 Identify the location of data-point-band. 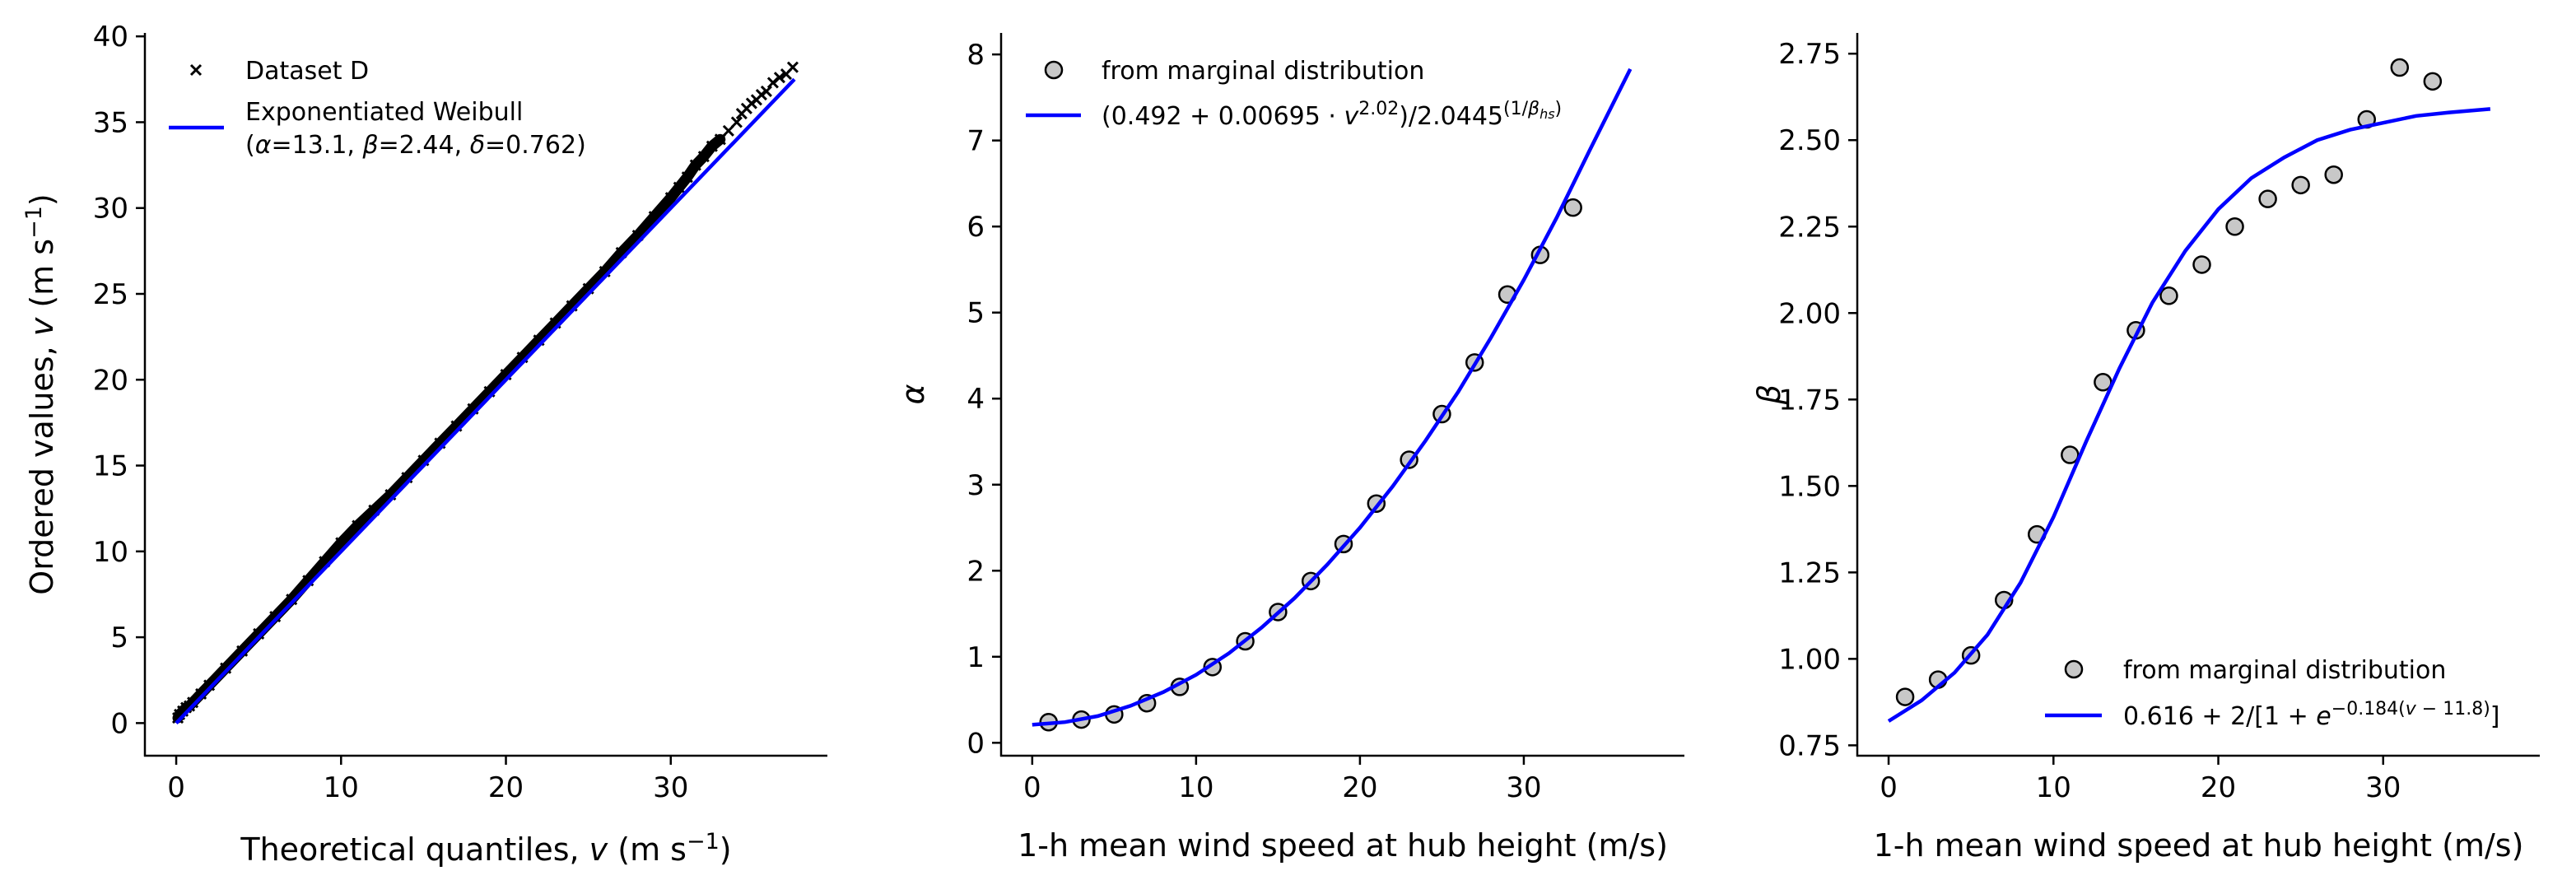
(449, 428).